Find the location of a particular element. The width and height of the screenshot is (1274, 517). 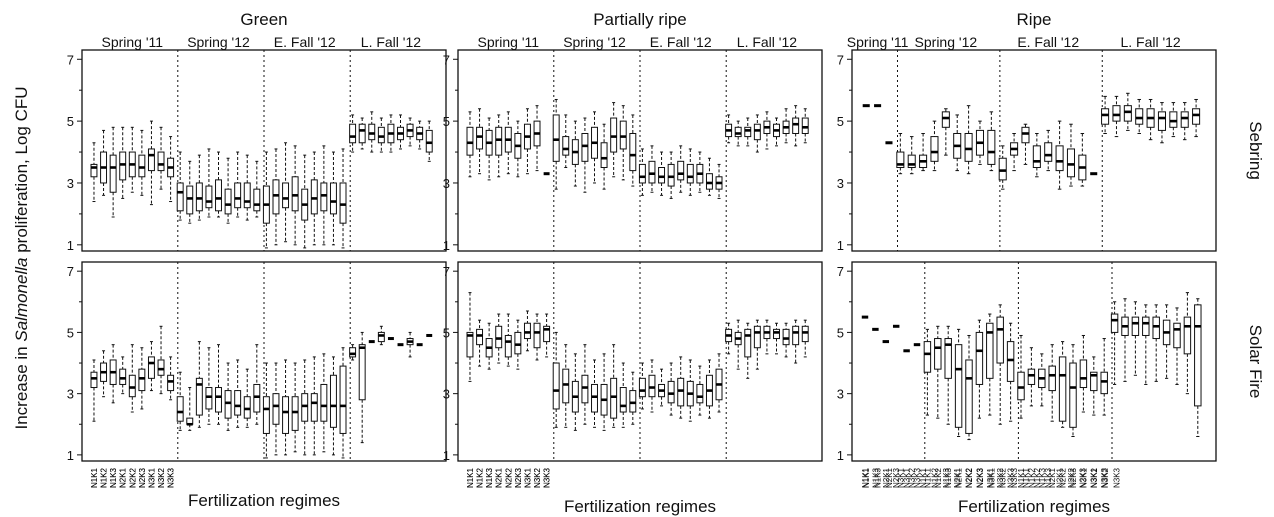

row-label-sebring: Sebring is located at coordinates (1255, 150).